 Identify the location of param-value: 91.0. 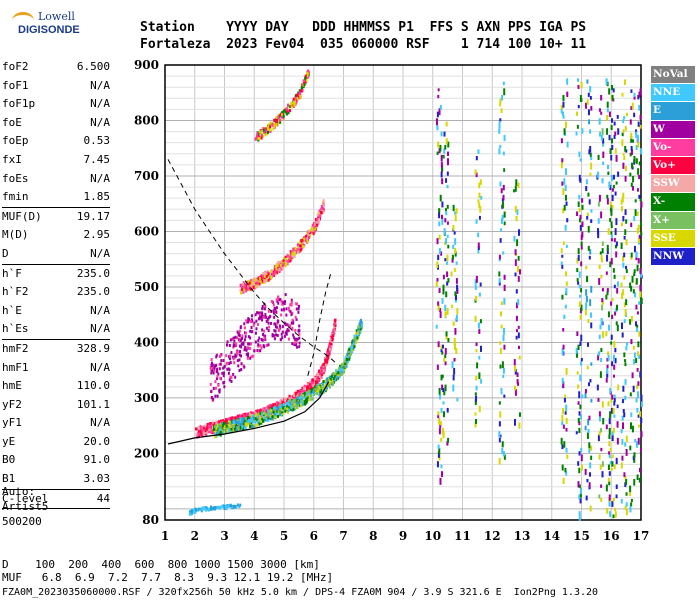
(97, 460).